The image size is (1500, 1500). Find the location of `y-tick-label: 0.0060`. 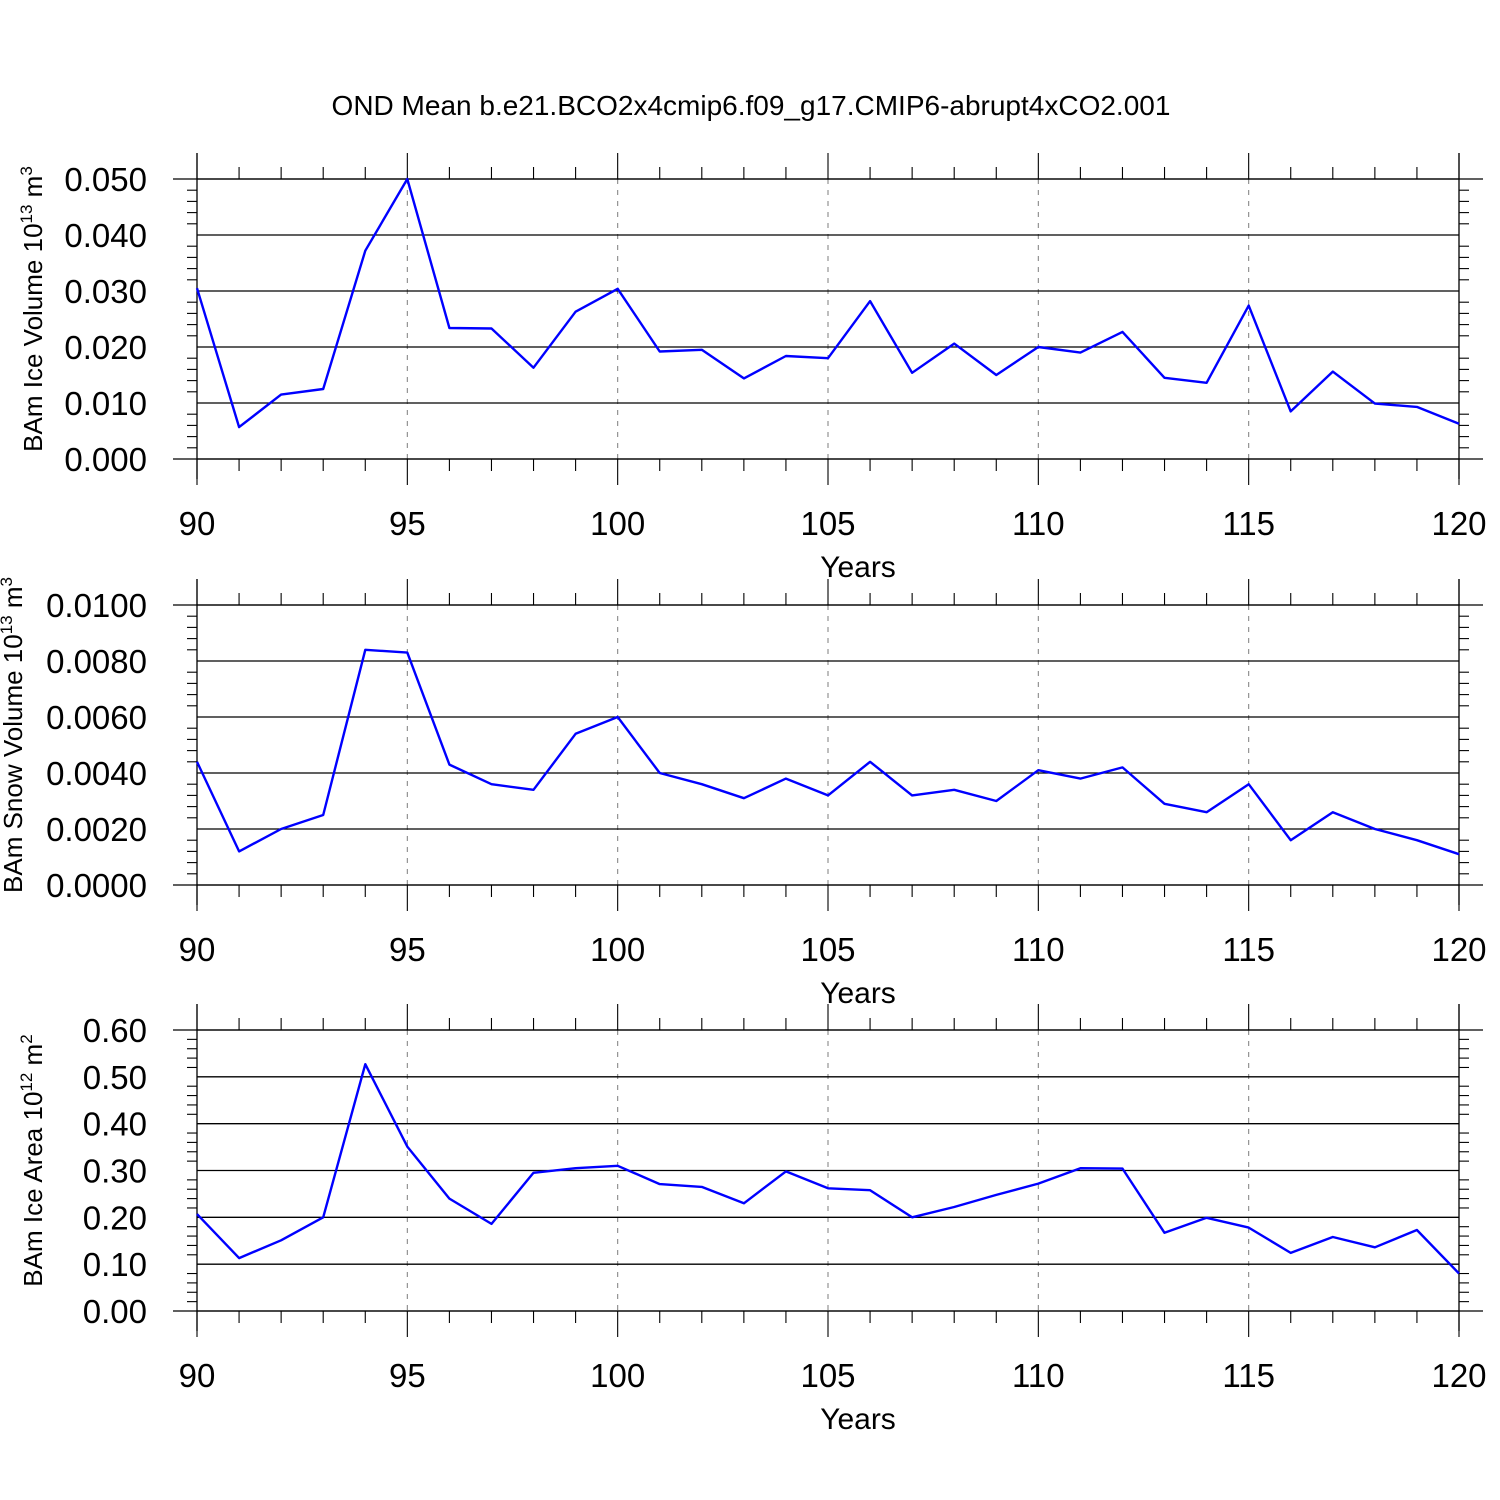

y-tick-label: 0.0060 is located at coordinates (96, 717).